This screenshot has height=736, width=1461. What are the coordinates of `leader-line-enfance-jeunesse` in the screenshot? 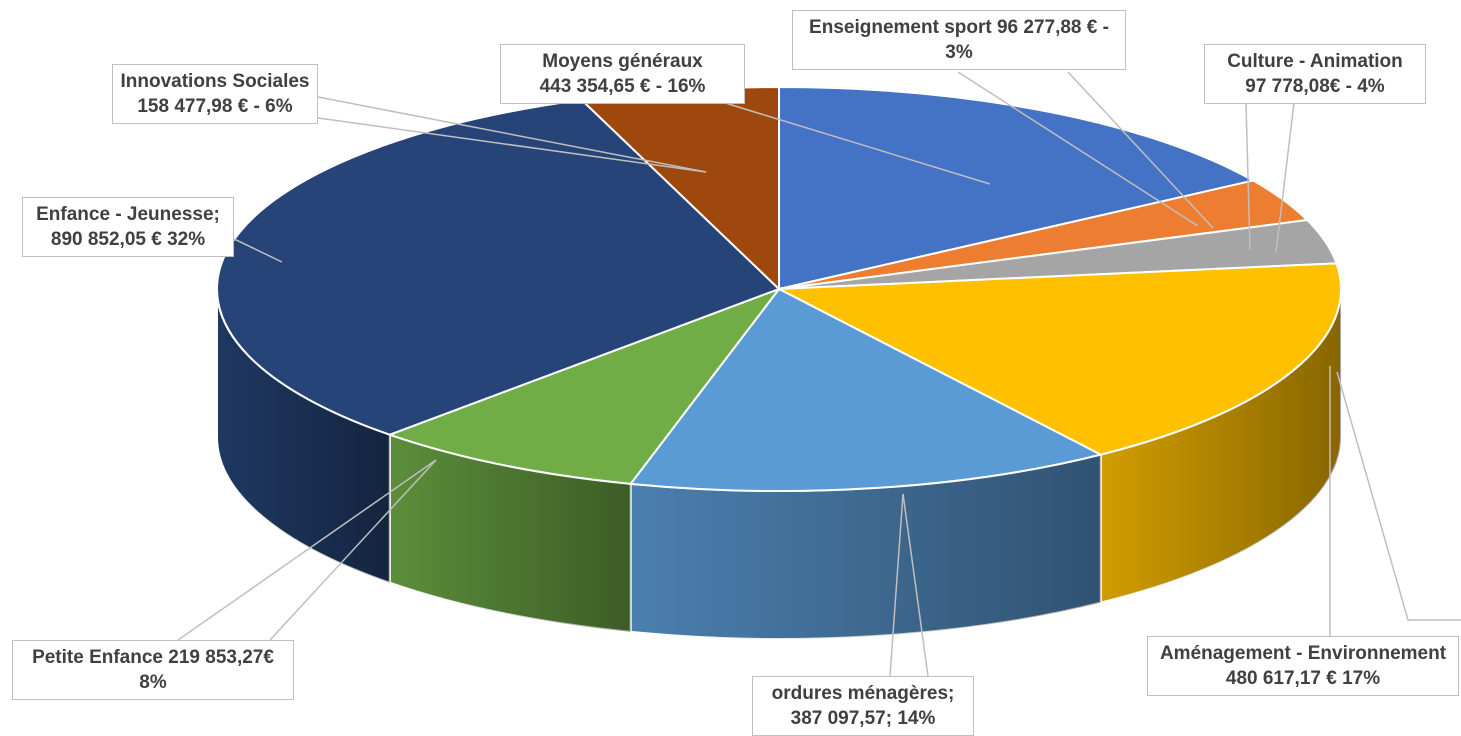 It's located at (256, 249).